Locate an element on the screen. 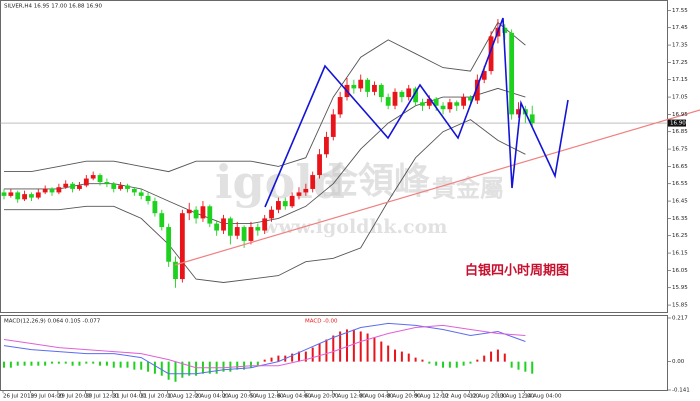 The height and width of the screenshot is (401, 700). y-tick-label: 16.85 is located at coordinates (680, 132).